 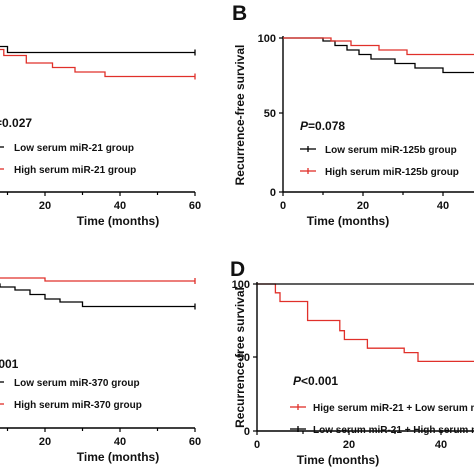 I want to click on p-value: P=0.078, so click(x=322, y=126).